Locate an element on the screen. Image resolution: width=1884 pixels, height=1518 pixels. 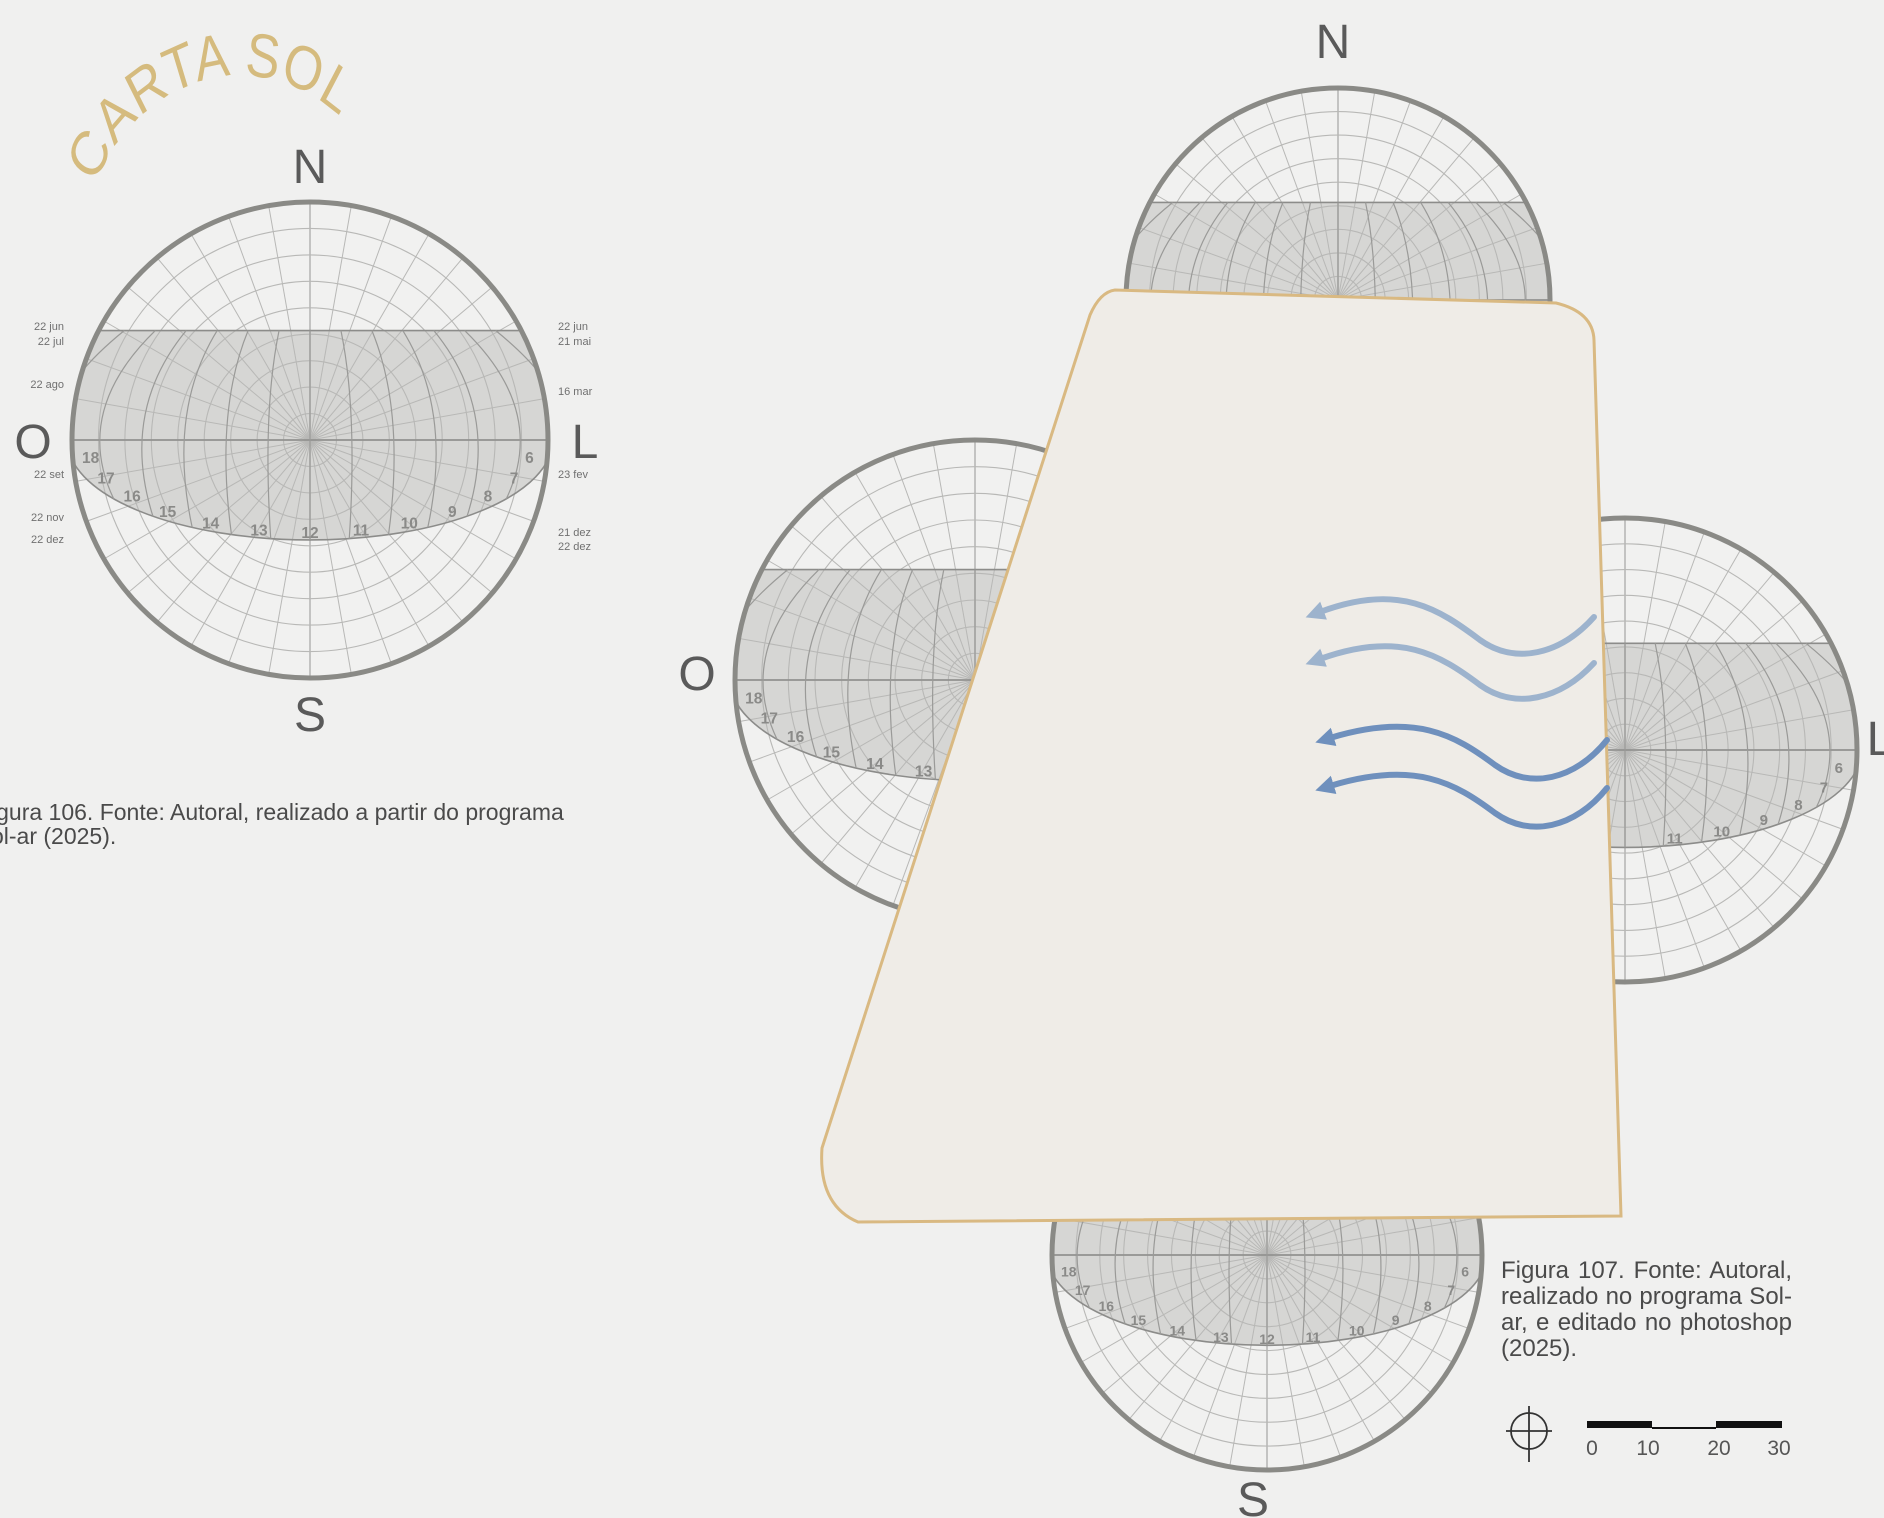
date-label: 22 ago is located at coordinates (47, 385).